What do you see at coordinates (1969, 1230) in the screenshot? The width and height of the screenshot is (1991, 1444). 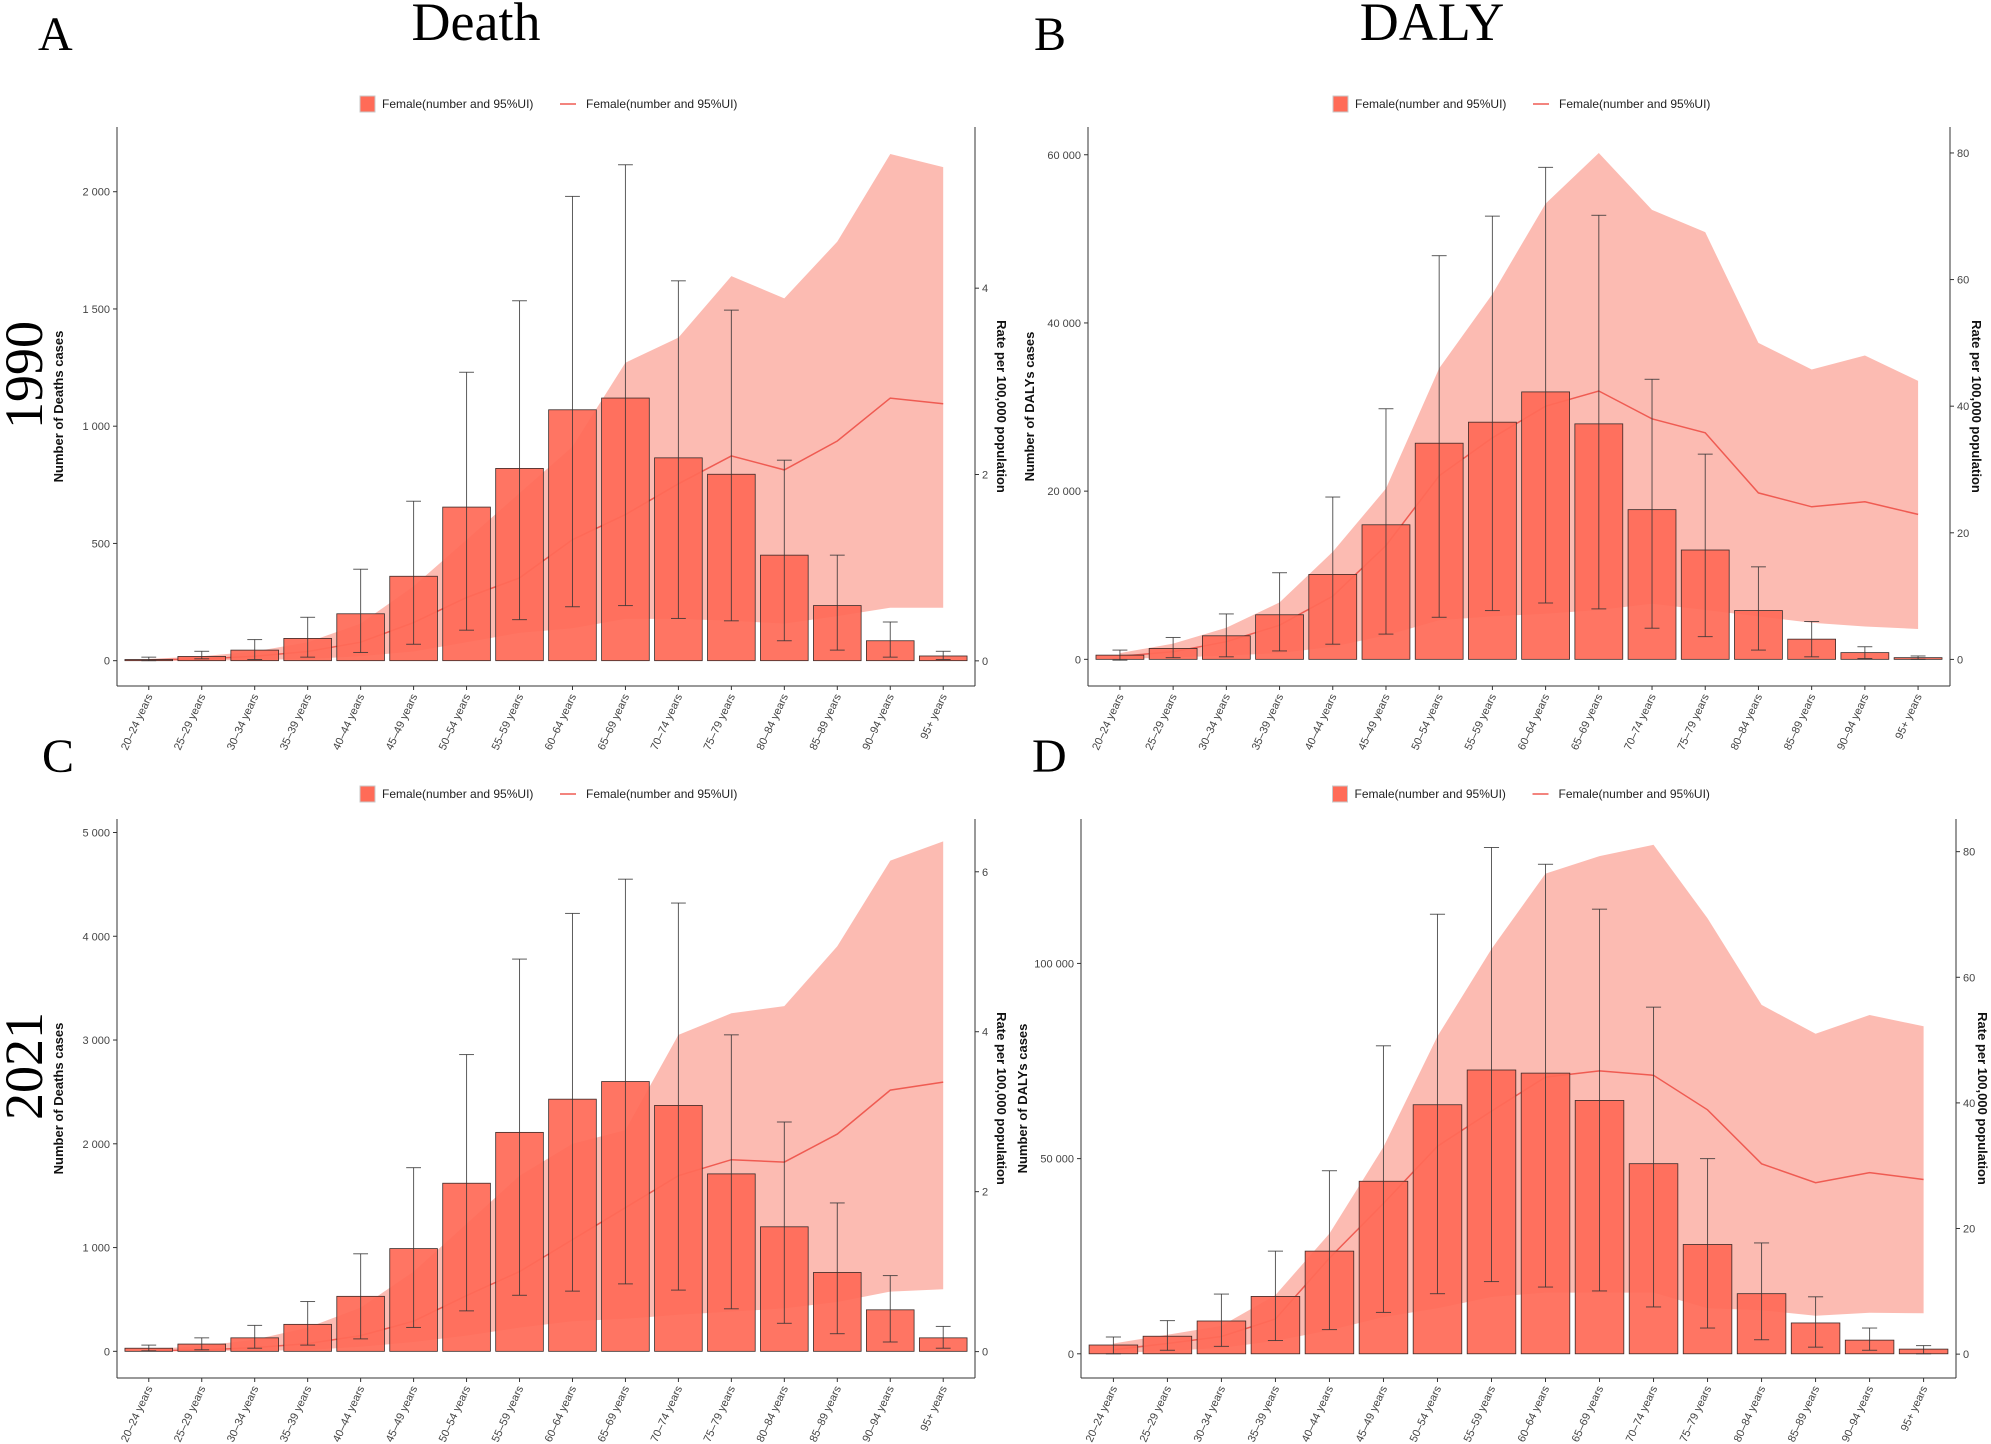 I see `y2-tick-label: 20` at bounding box center [1969, 1230].